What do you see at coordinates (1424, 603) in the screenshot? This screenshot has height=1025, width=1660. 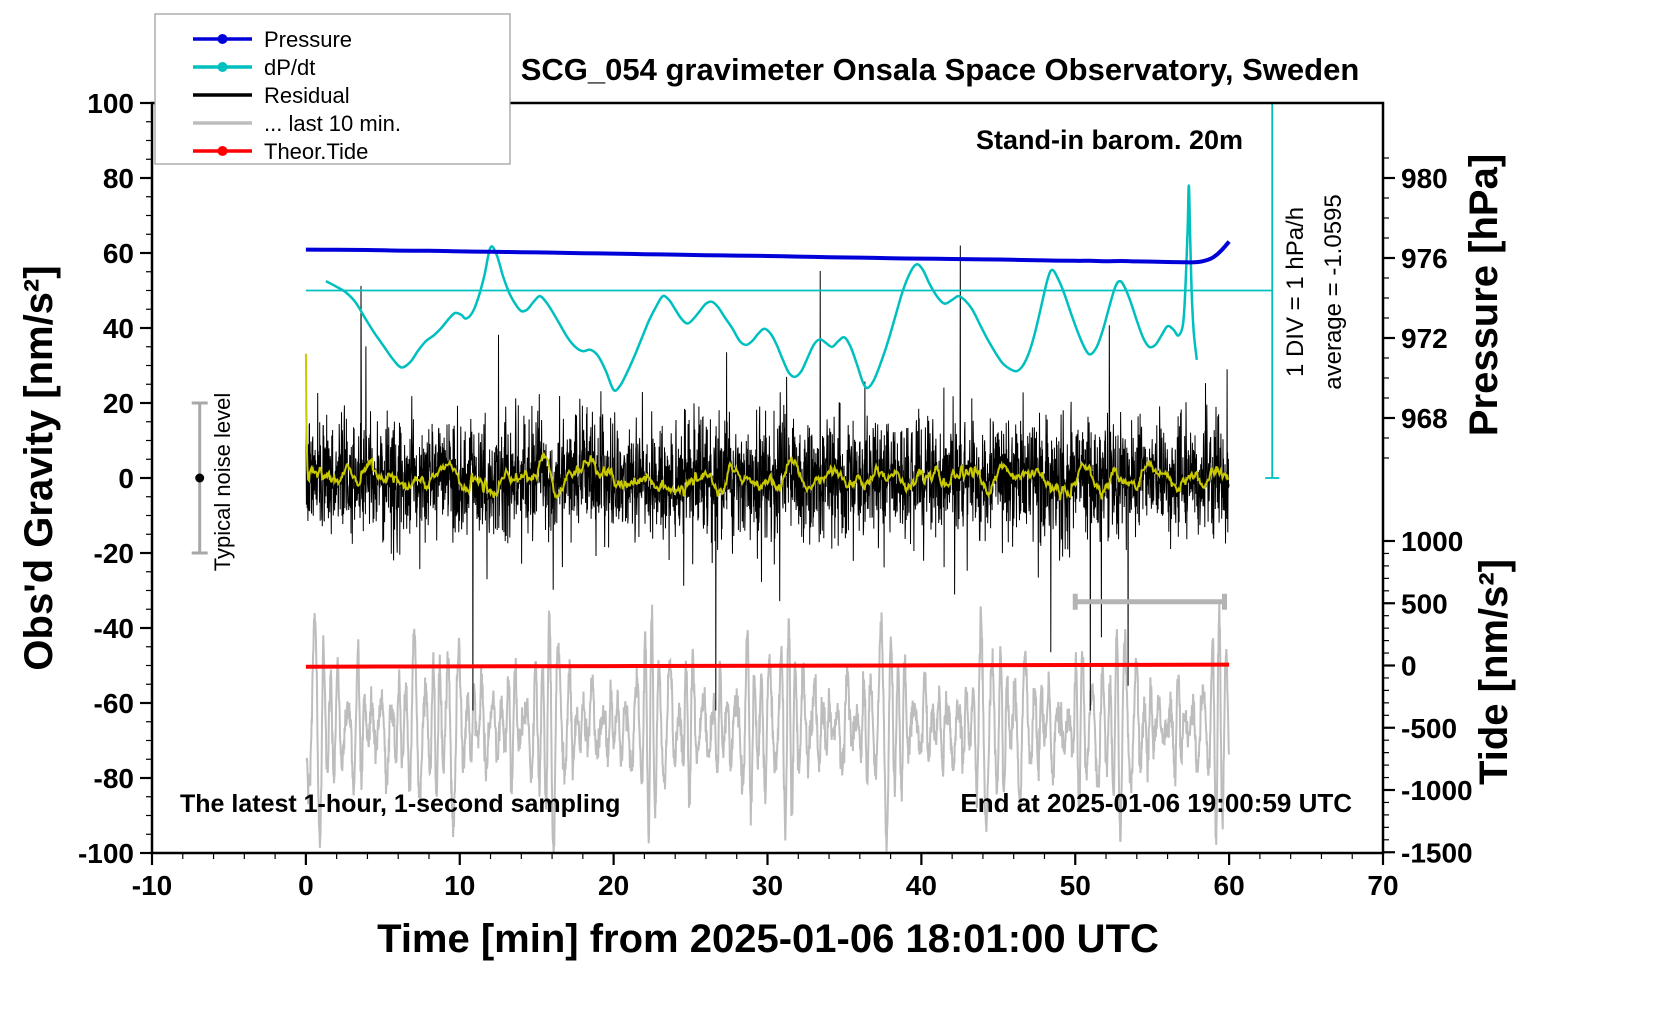 I see `tide-tick-label: 500` at bounding box center [1424, 603].